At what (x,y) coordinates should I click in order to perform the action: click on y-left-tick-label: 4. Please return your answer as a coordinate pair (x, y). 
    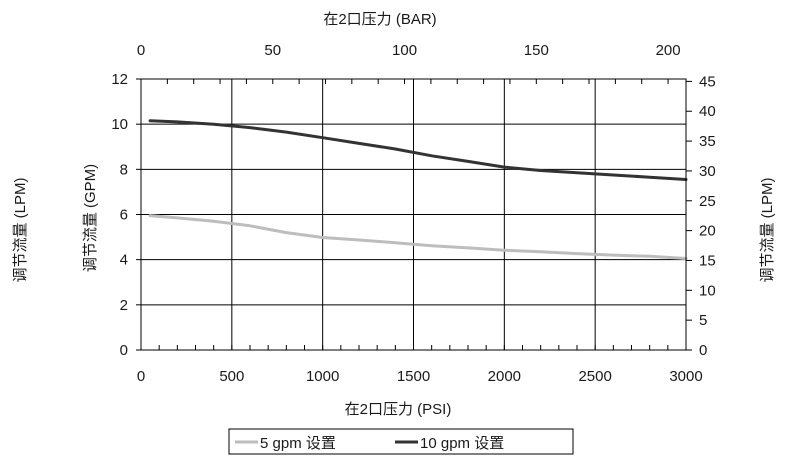
    Looking at the image, I should click on (124, 260).